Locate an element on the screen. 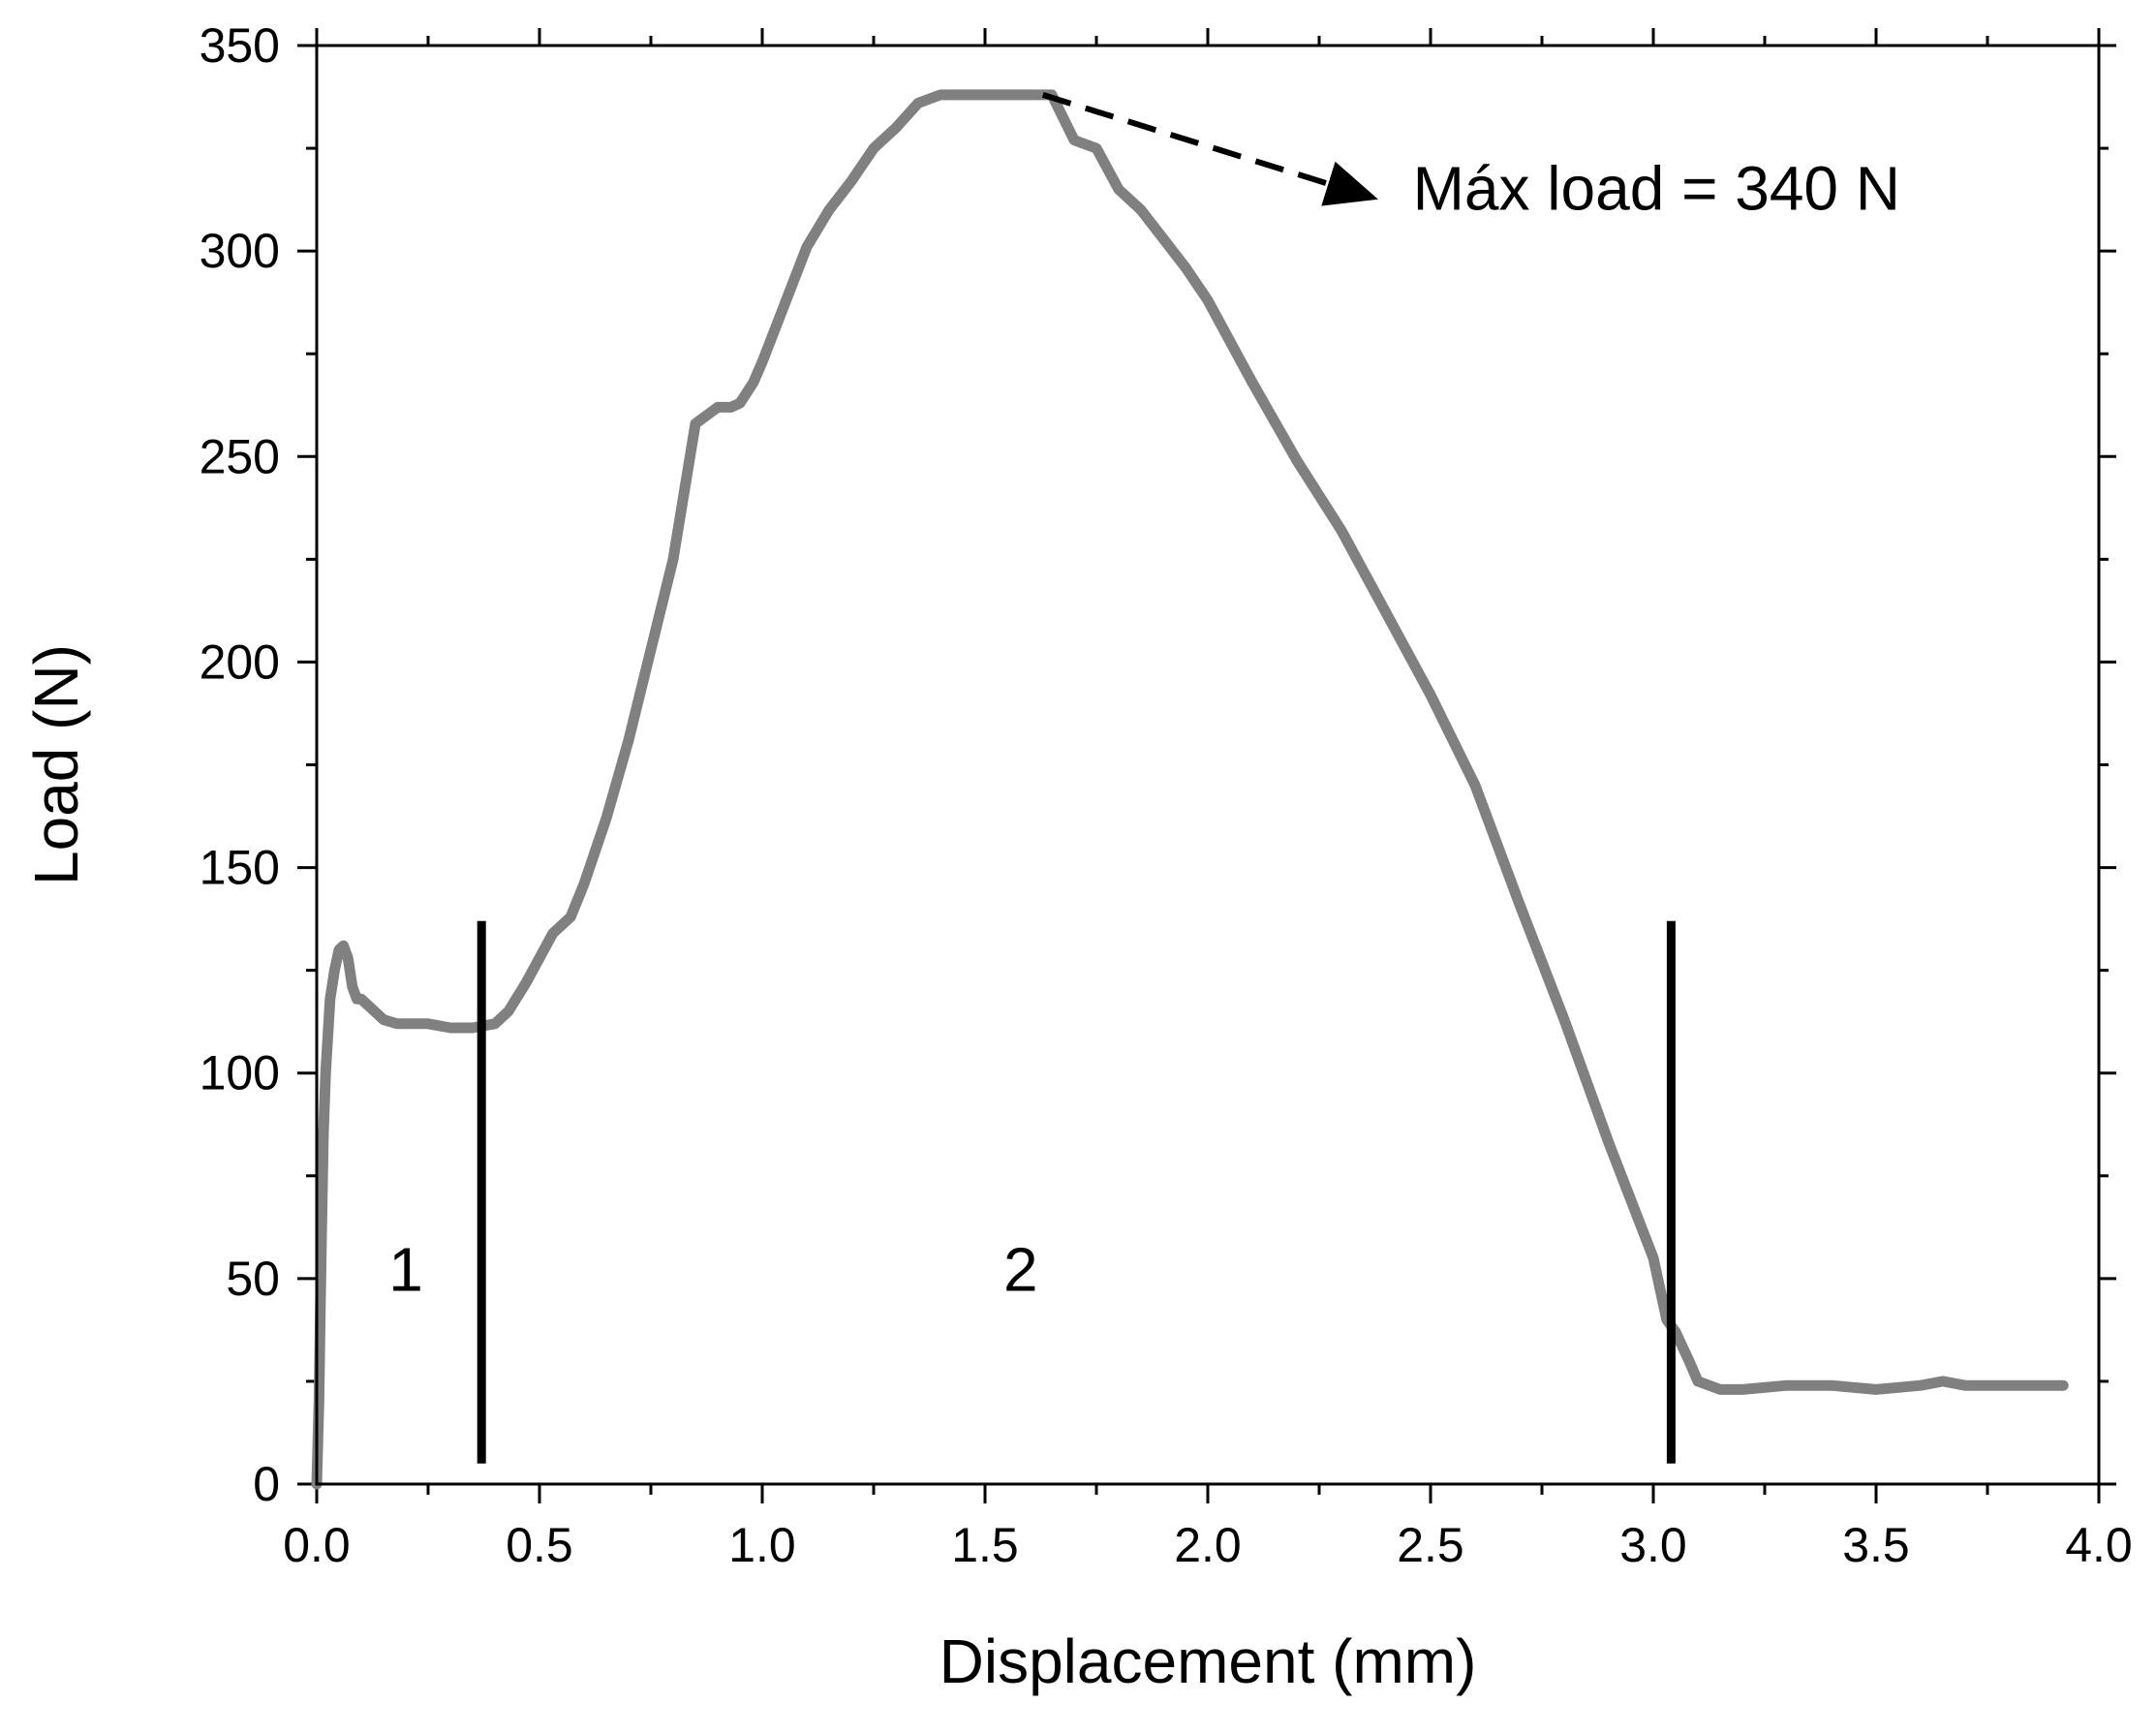  max-load-annotation: Máx load = 340 N is located at coordinates (1656, 189).